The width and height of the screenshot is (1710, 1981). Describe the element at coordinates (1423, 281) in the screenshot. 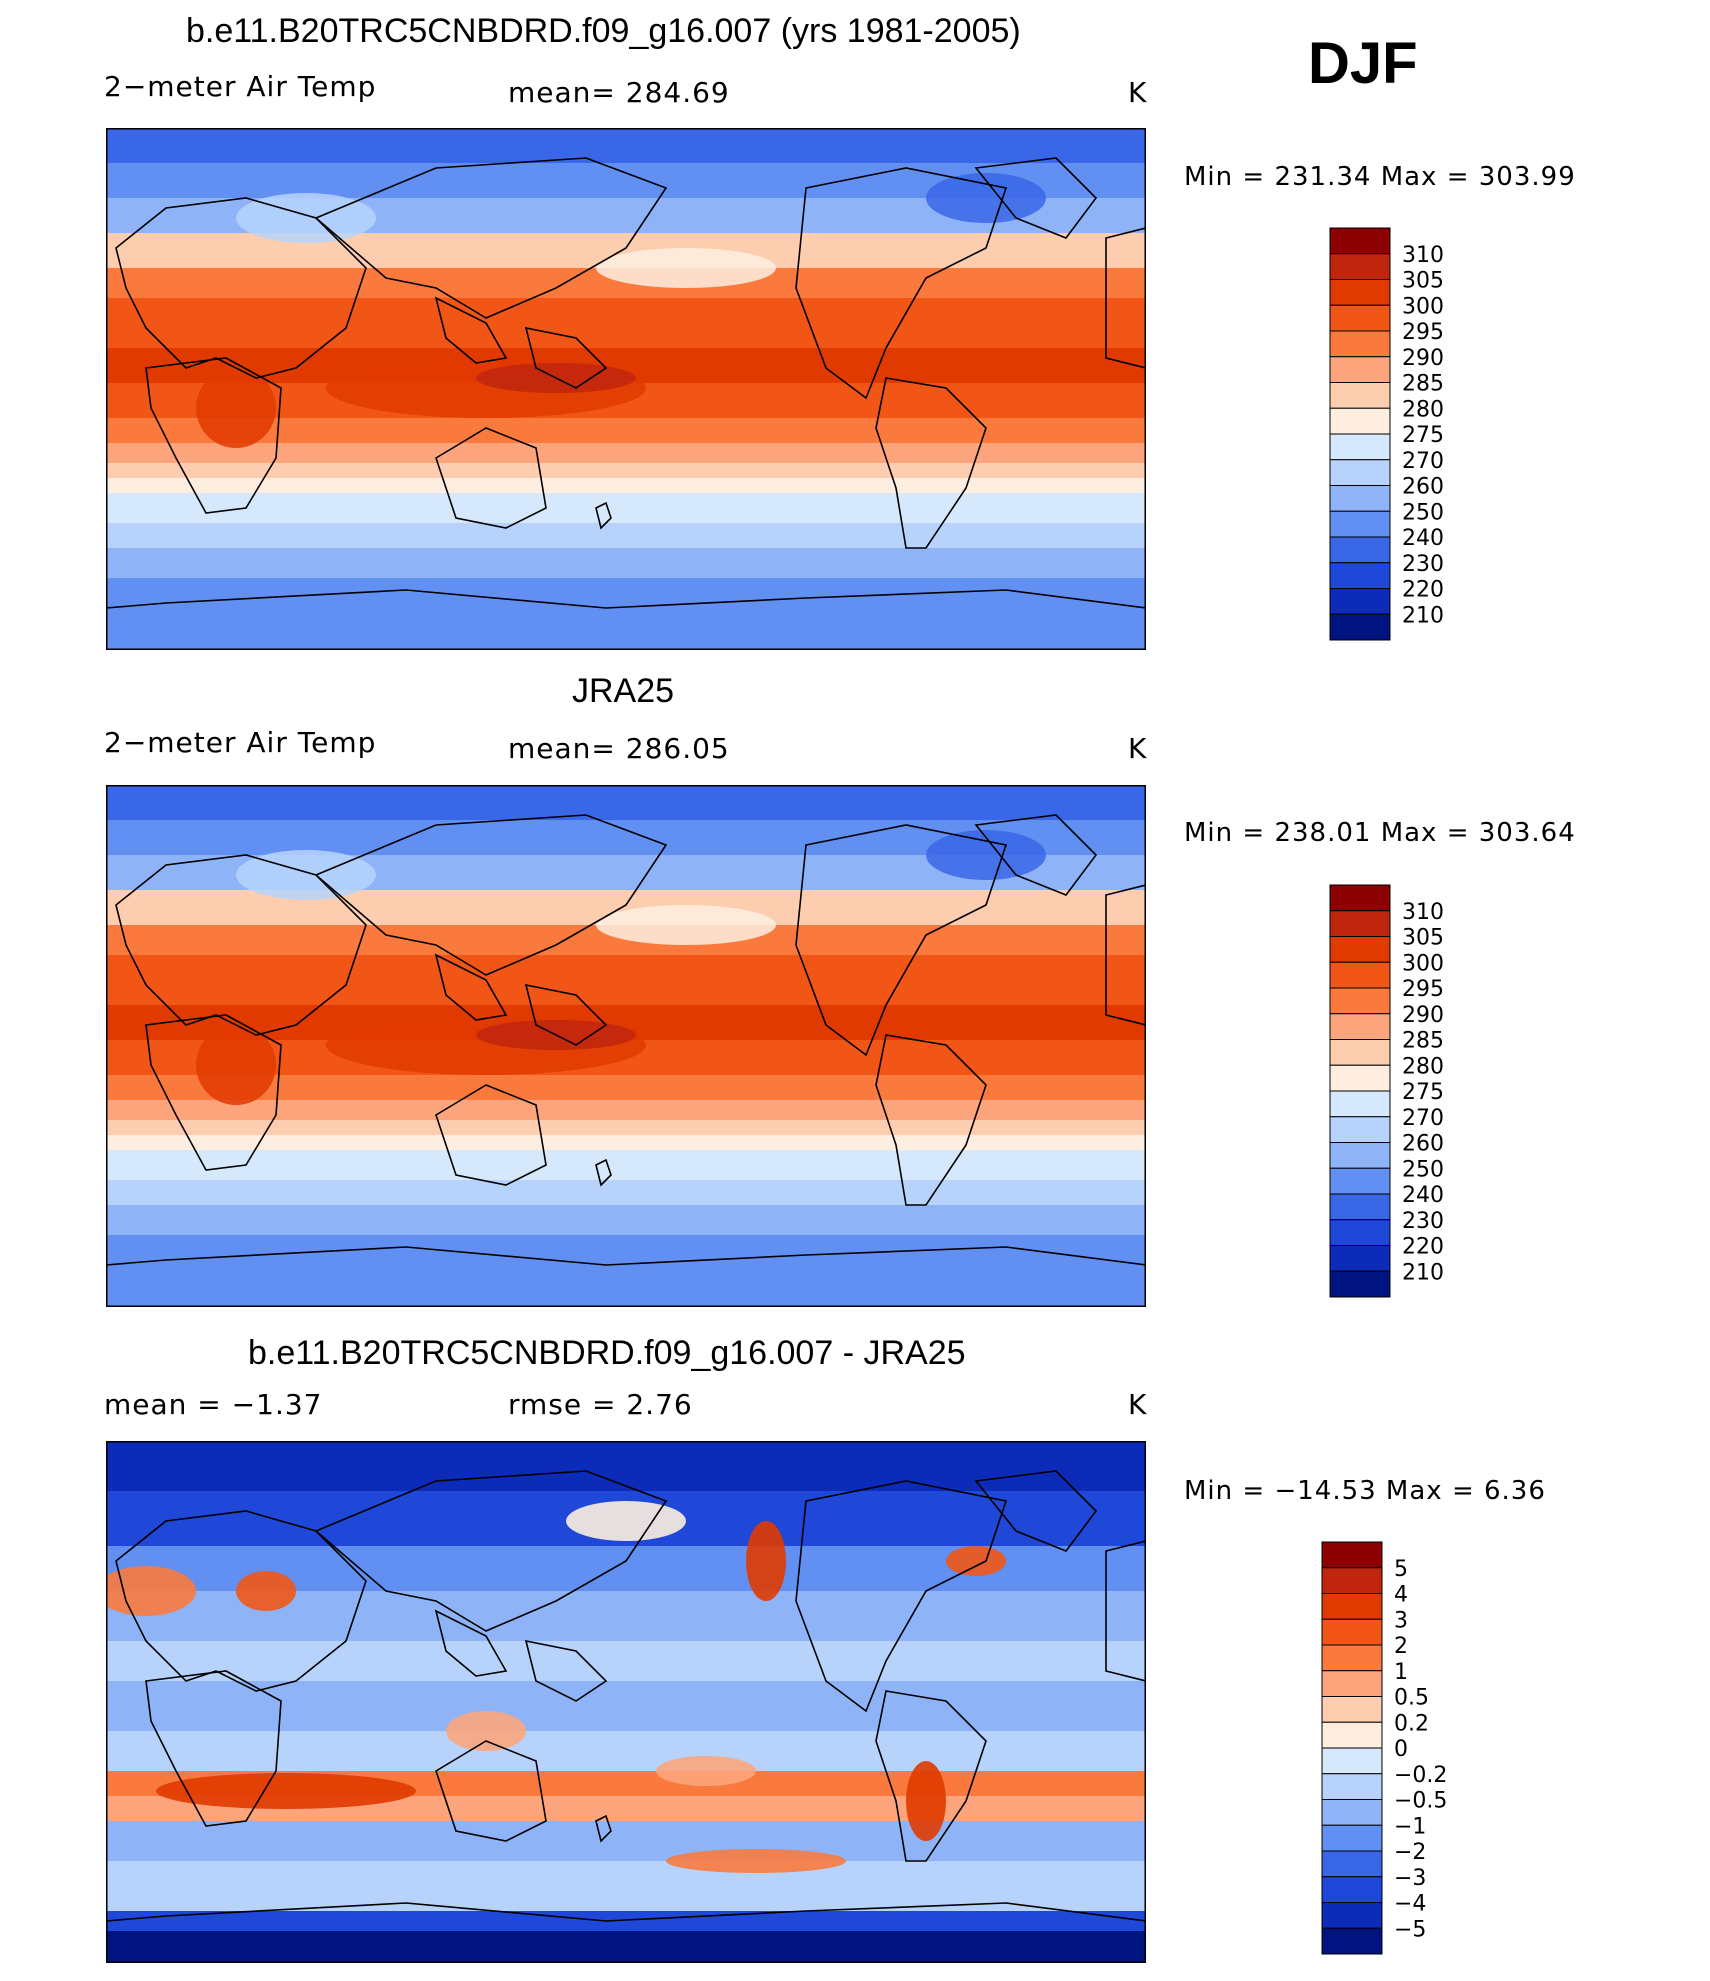

I see `colorbar-tick-label: 305` at that location.